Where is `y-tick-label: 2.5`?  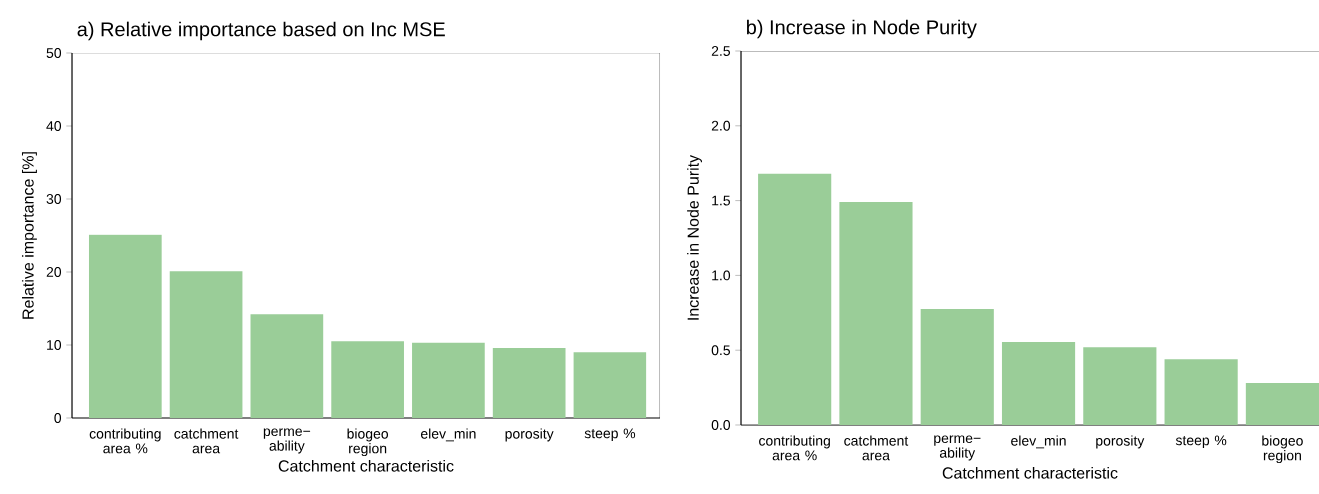 y-tick-label: 2.5 is located at coordinates (721, 51).